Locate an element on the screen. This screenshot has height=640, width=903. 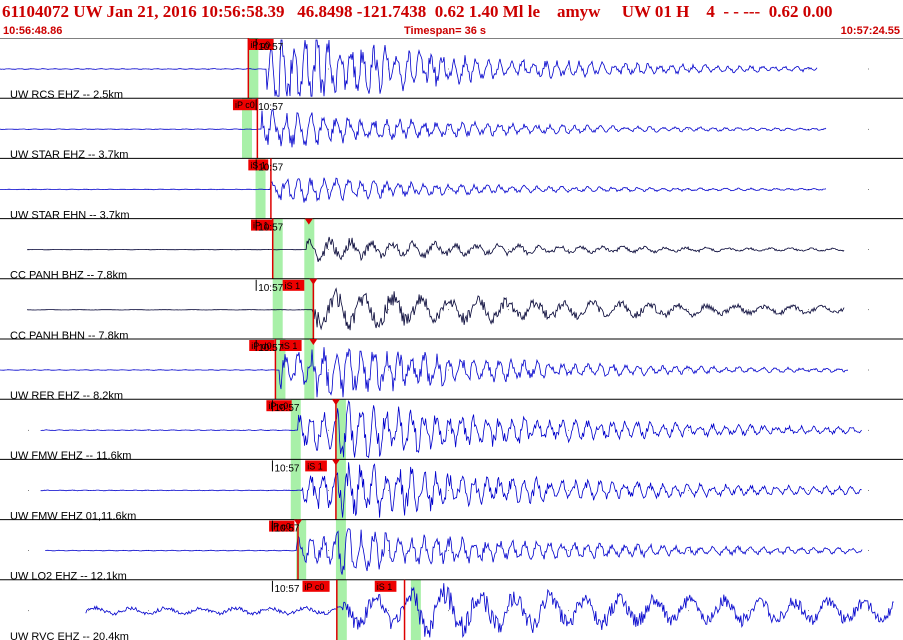
pick-label: iP d0 is located at coordinates (261, 346).